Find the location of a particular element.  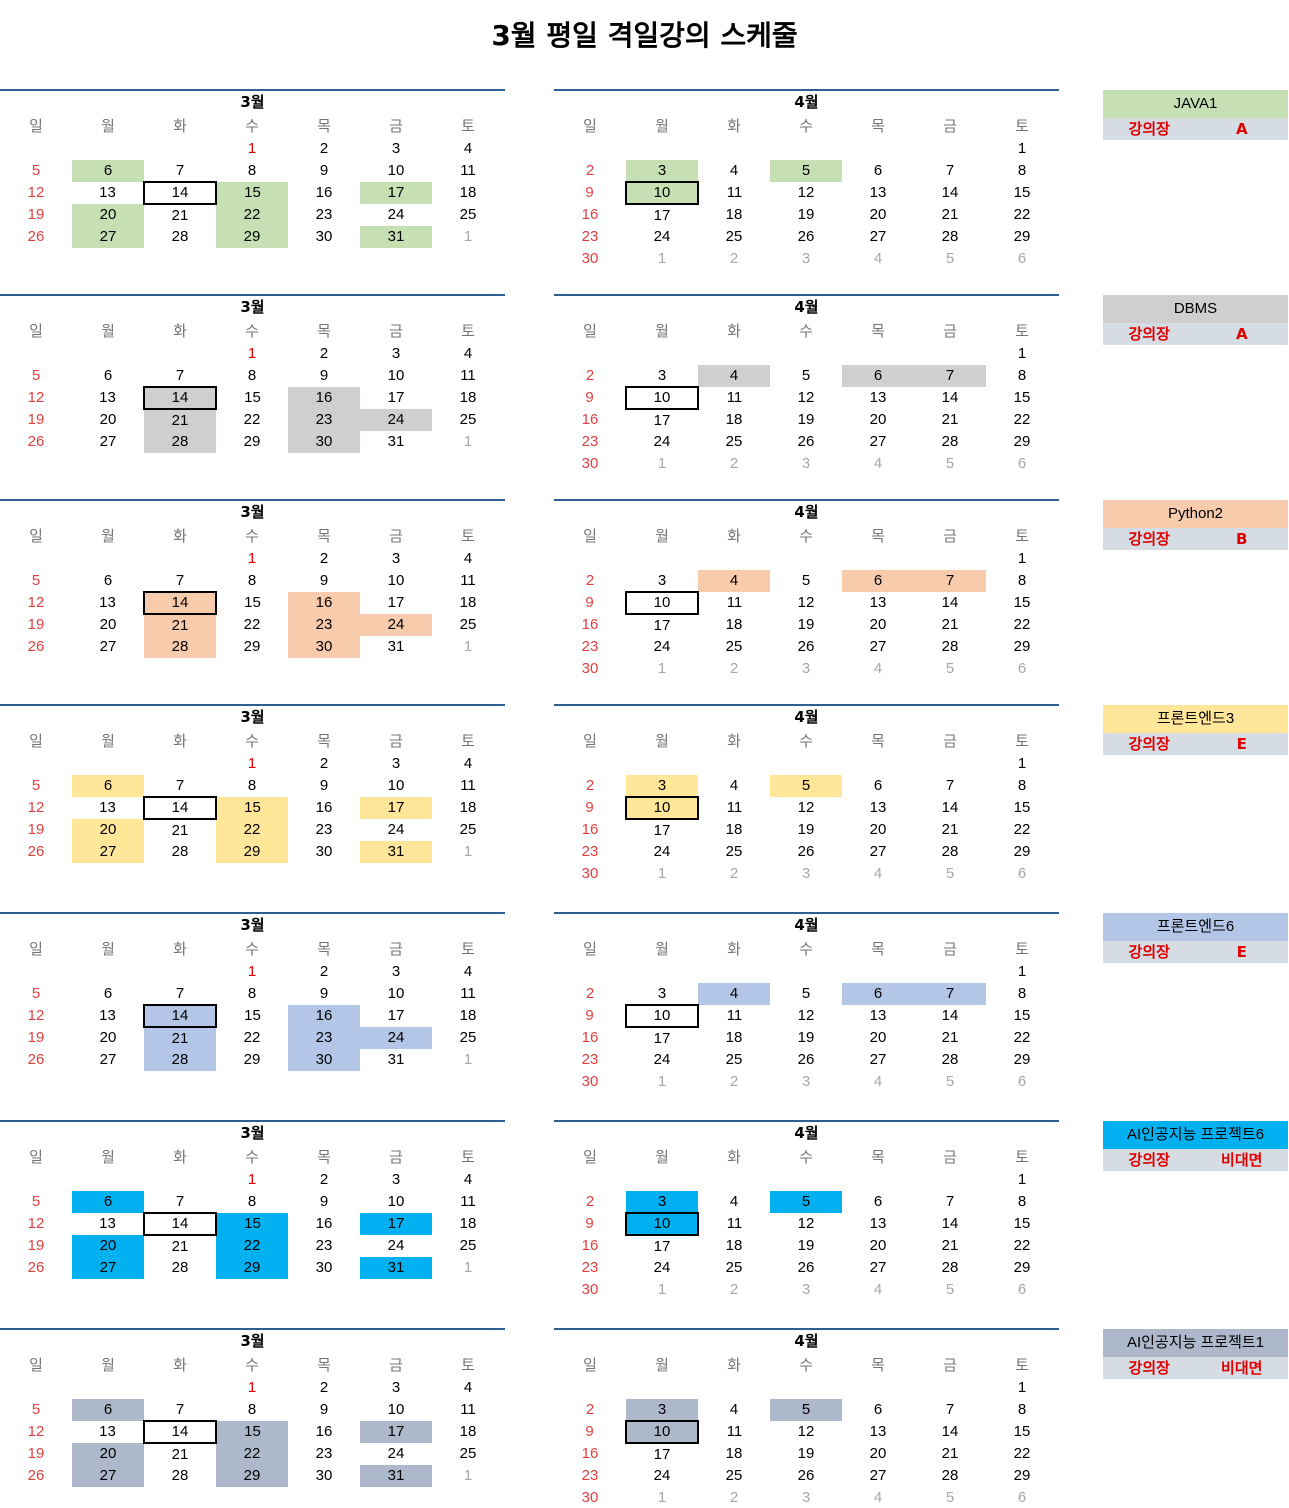

day-cell: 5 is located at coordinates (950, 1289).